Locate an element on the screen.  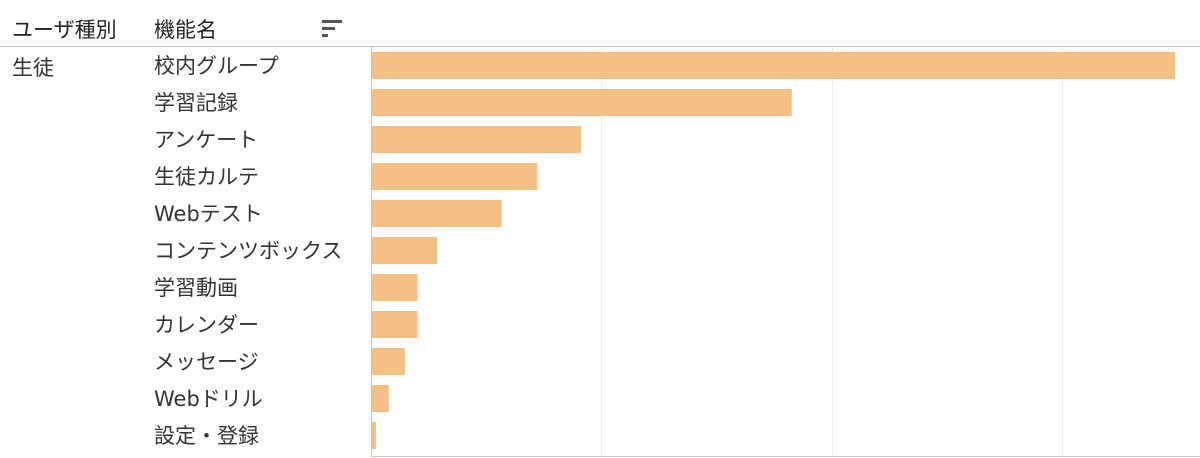
column-header-user-type: ユーザ種別 is located at coordinates (64, 30).